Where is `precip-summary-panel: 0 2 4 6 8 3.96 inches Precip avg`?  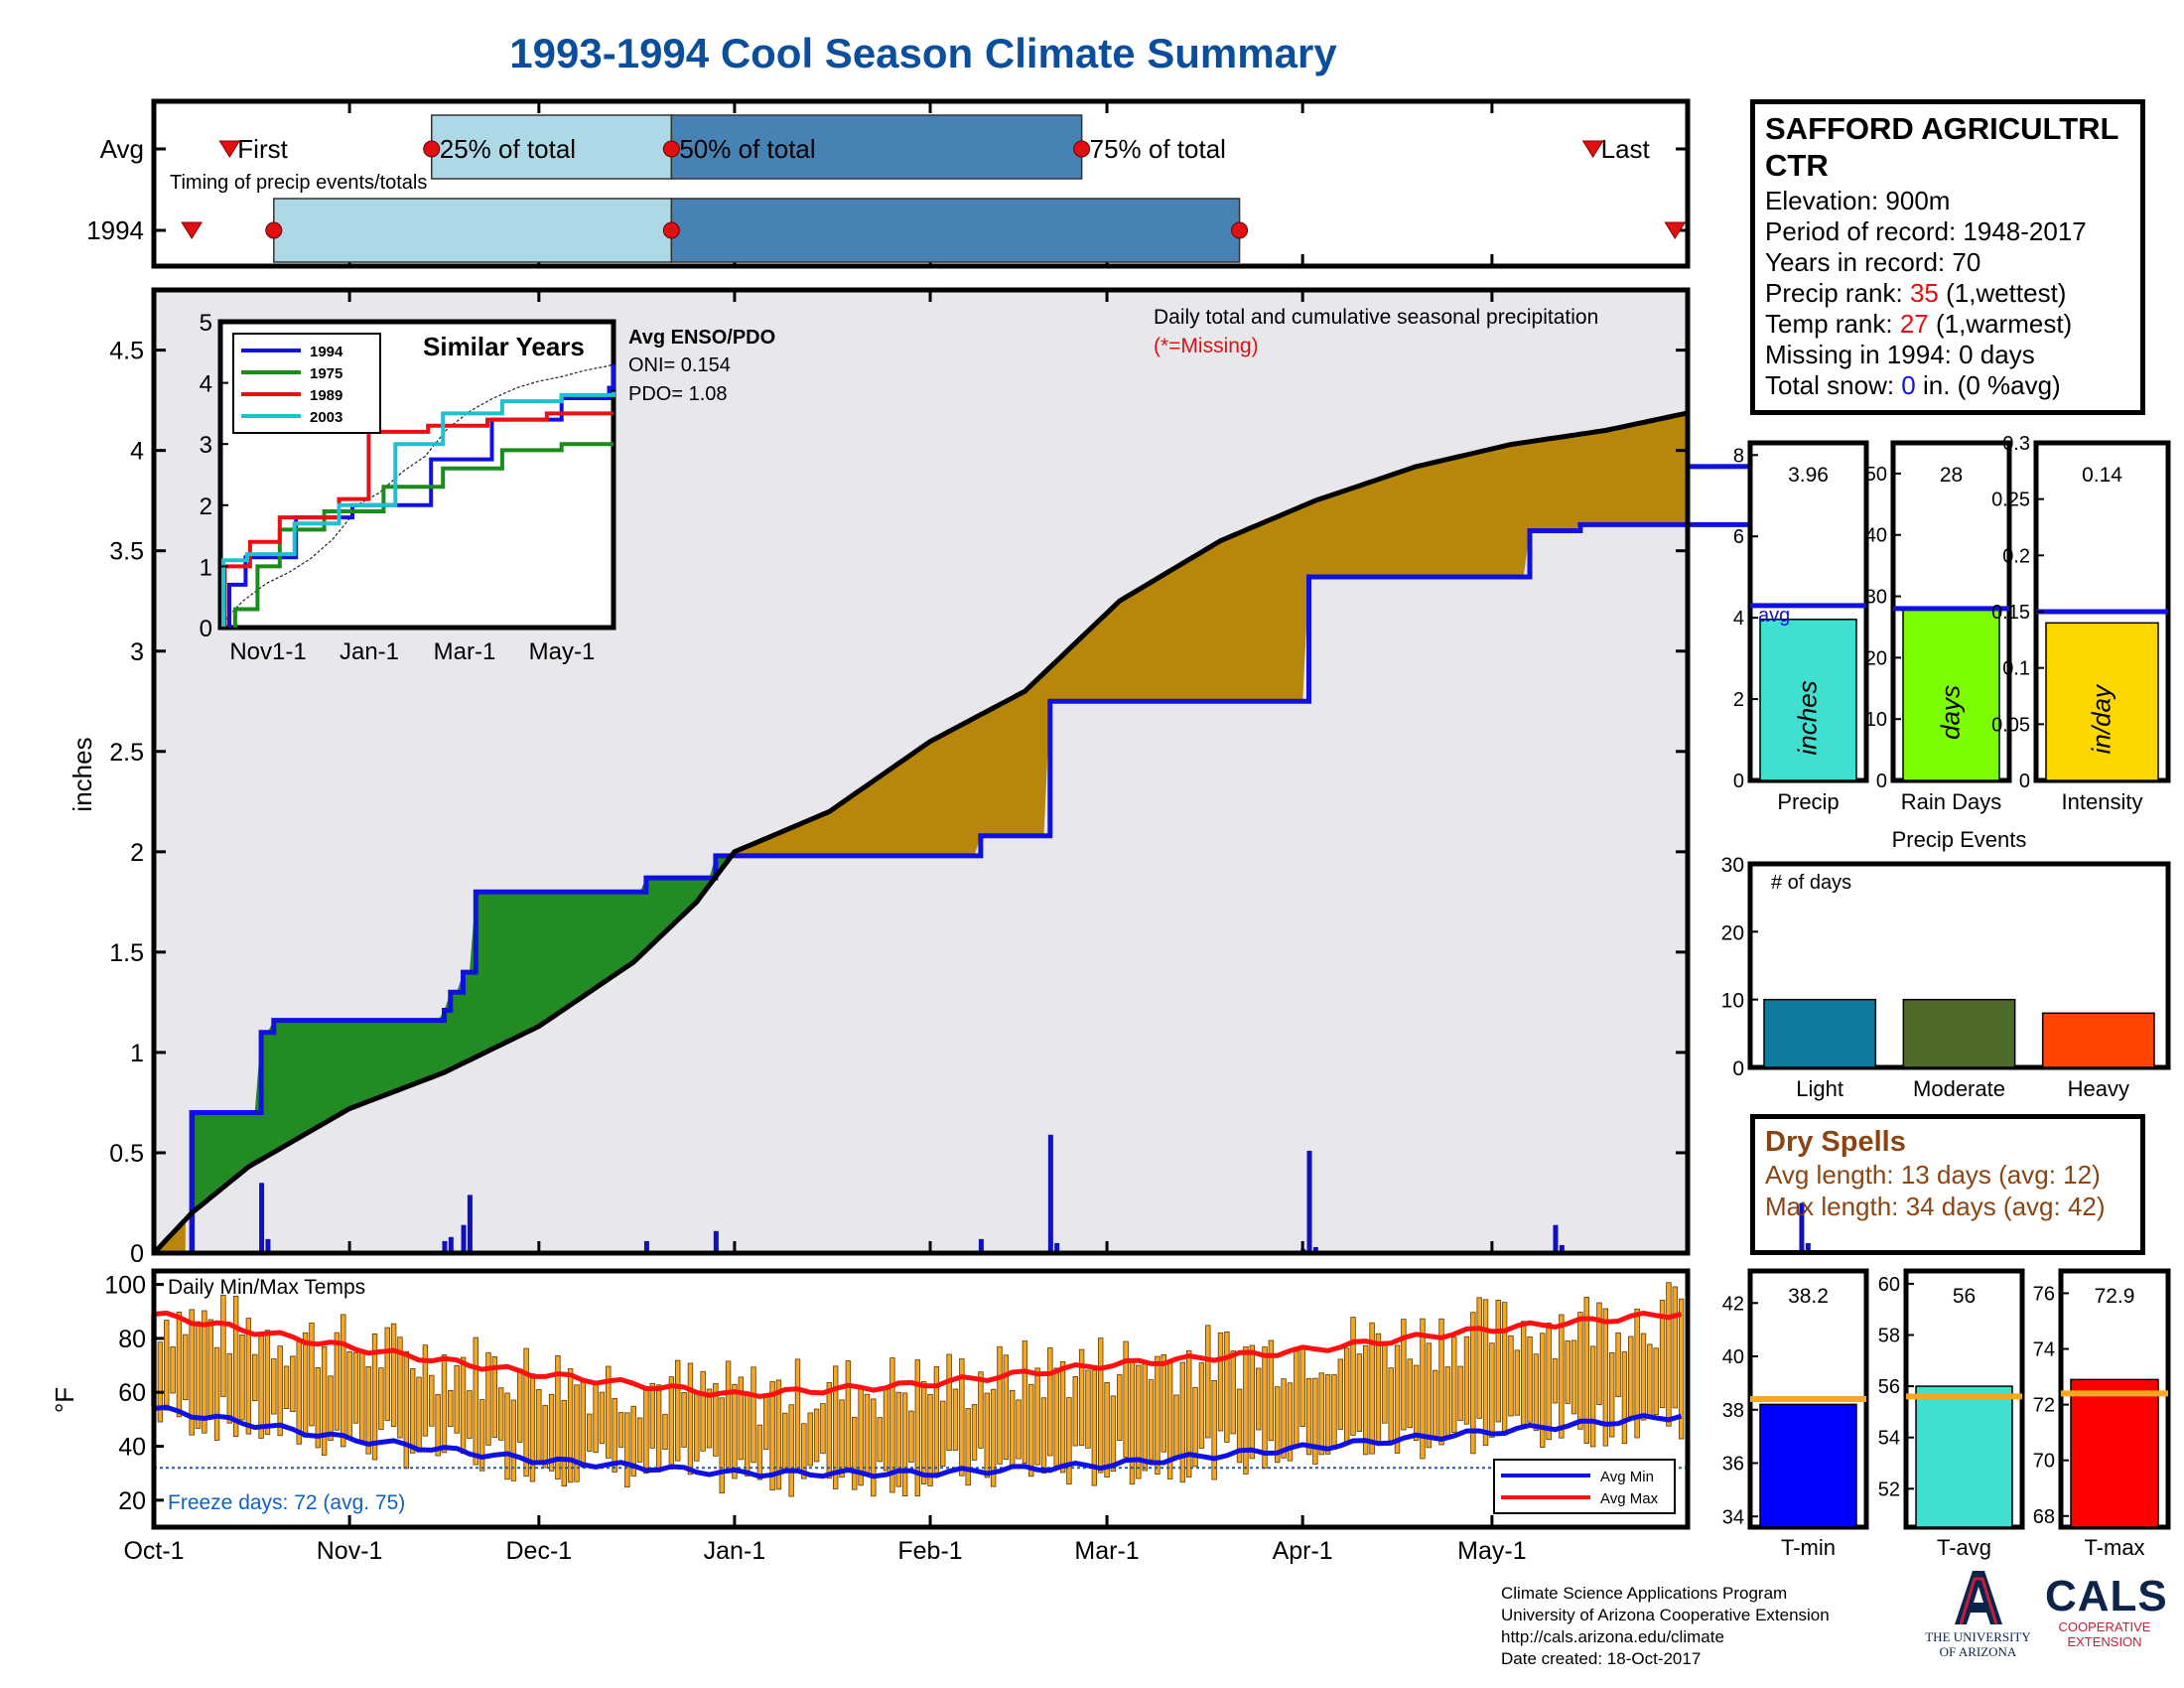
precip-summary-panel: 0 2 4 6 8 3.96 inches Precip avg is located at coordinates (1801, 627).